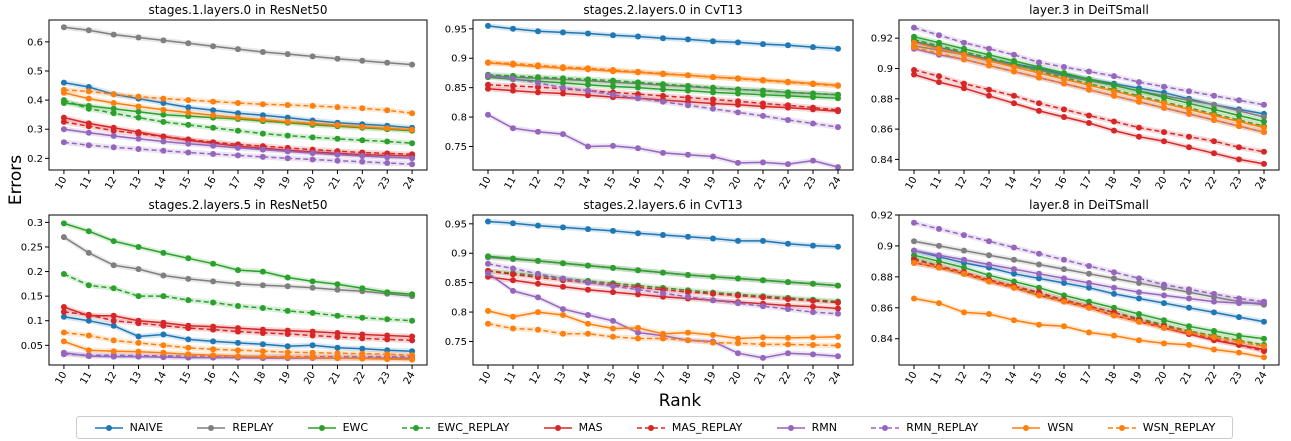 This screenshot has width=1291, height=441. Describe the element at coordinates (1262, 378) in the screenshot. I see `x-tick-label: 24` at that location.